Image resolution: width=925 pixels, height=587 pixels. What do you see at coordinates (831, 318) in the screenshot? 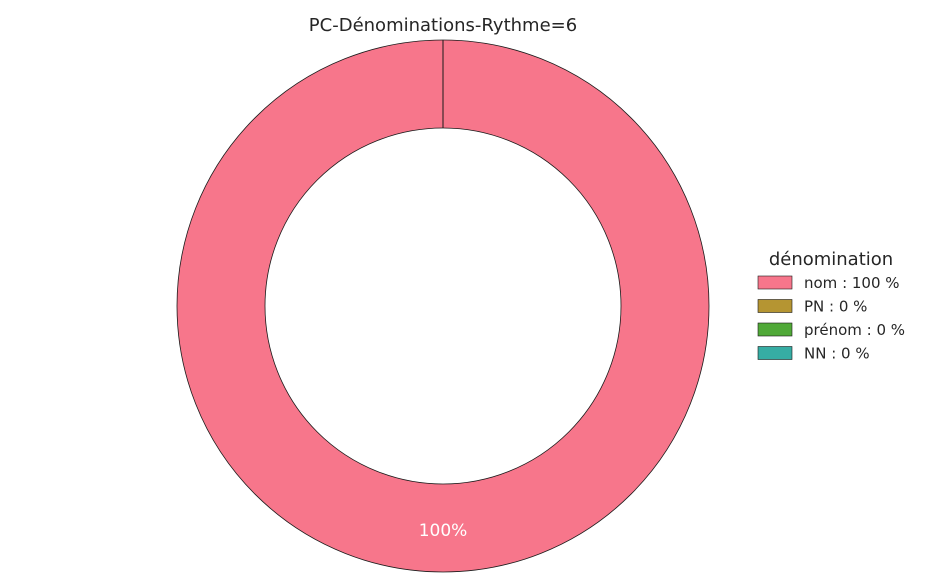
I see `legend-items: nom : 100 % PN : 0 % prénom : 0 % NN : 0 %` at bounding box center [831, 318].